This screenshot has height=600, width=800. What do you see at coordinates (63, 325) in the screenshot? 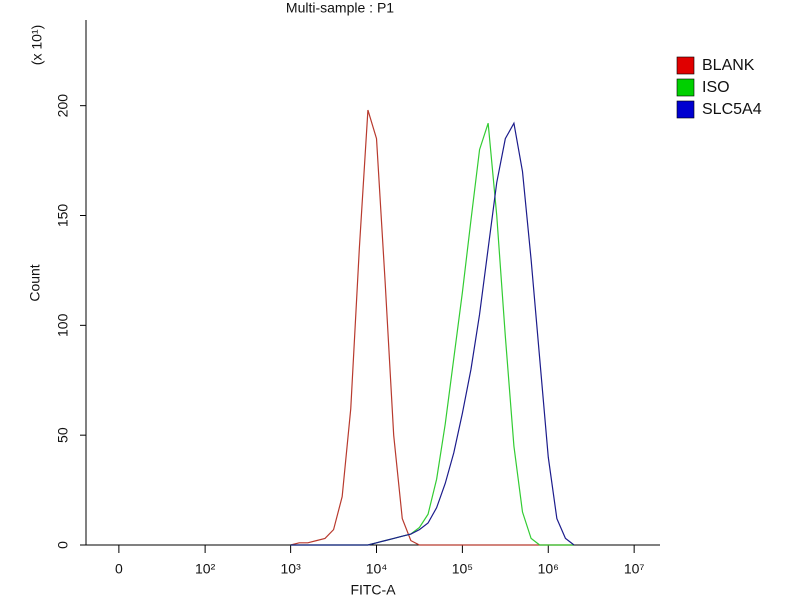
I see `y-tick-label: 100` at bounding box center [63, 325].